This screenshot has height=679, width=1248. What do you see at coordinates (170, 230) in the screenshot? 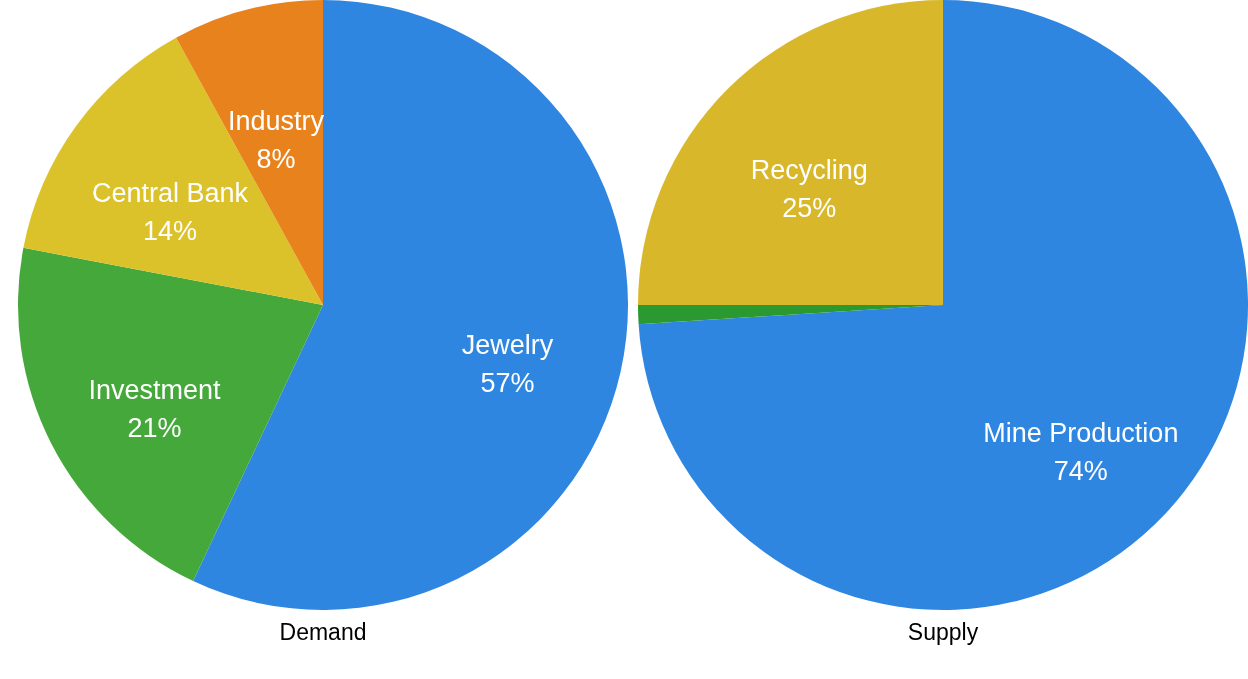
I see `data-label: 14%` at bounding box center [170, 230].